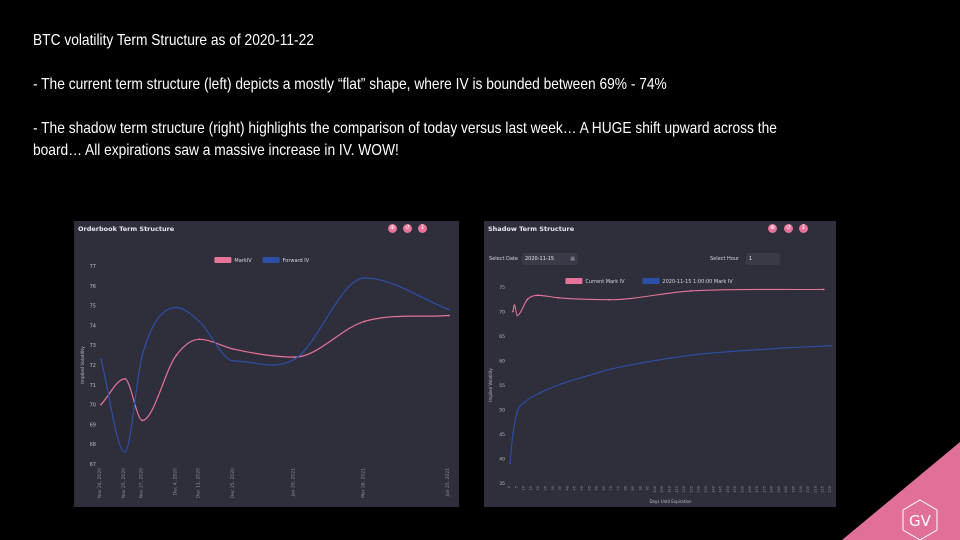  I want to click on gv-logo: GV, so click(901, 491).